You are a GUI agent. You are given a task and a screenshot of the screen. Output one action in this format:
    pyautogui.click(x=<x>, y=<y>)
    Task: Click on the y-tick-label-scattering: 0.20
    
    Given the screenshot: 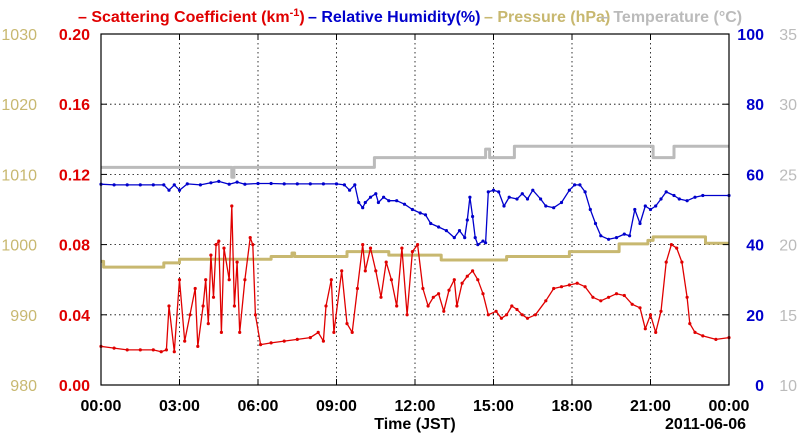 What is the action you would take?
    pyautogui.click(x=74, y=35)
    